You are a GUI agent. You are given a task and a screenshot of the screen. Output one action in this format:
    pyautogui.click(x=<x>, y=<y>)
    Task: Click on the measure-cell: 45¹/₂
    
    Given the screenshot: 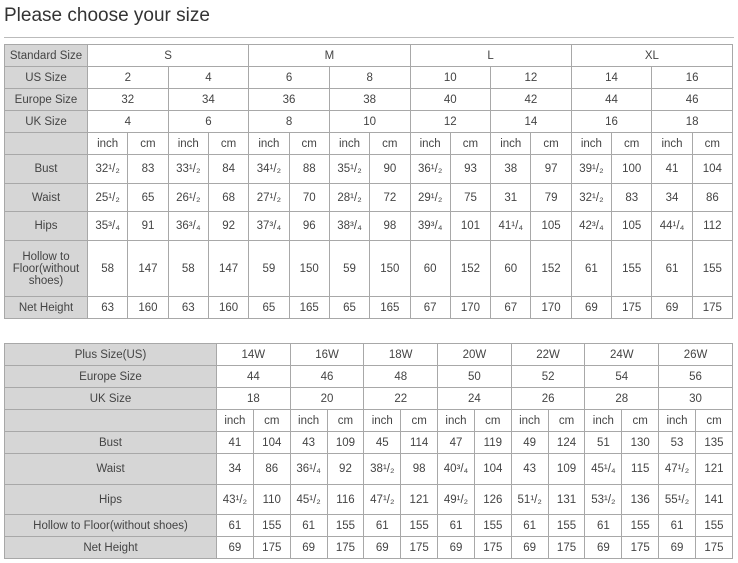 What is the action you would take?
    pyautogui.click(x=308, y=499)
    